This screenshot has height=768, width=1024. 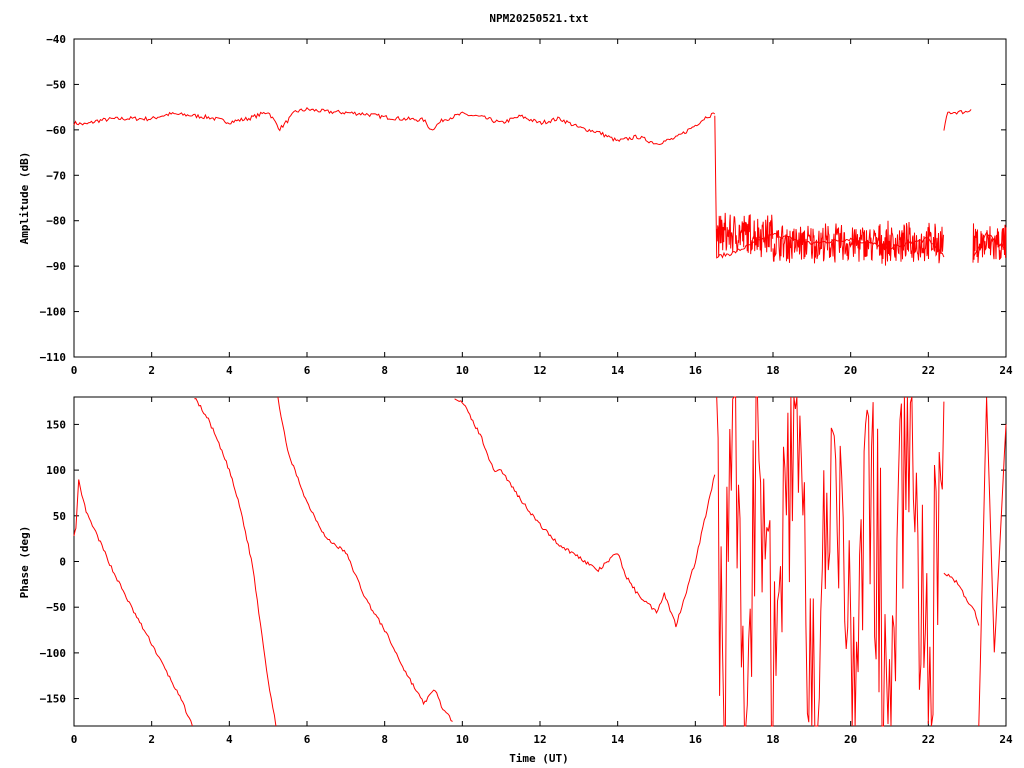 I want to click on amplitude-y-tick-label: −40, so click(x=56, y=39).